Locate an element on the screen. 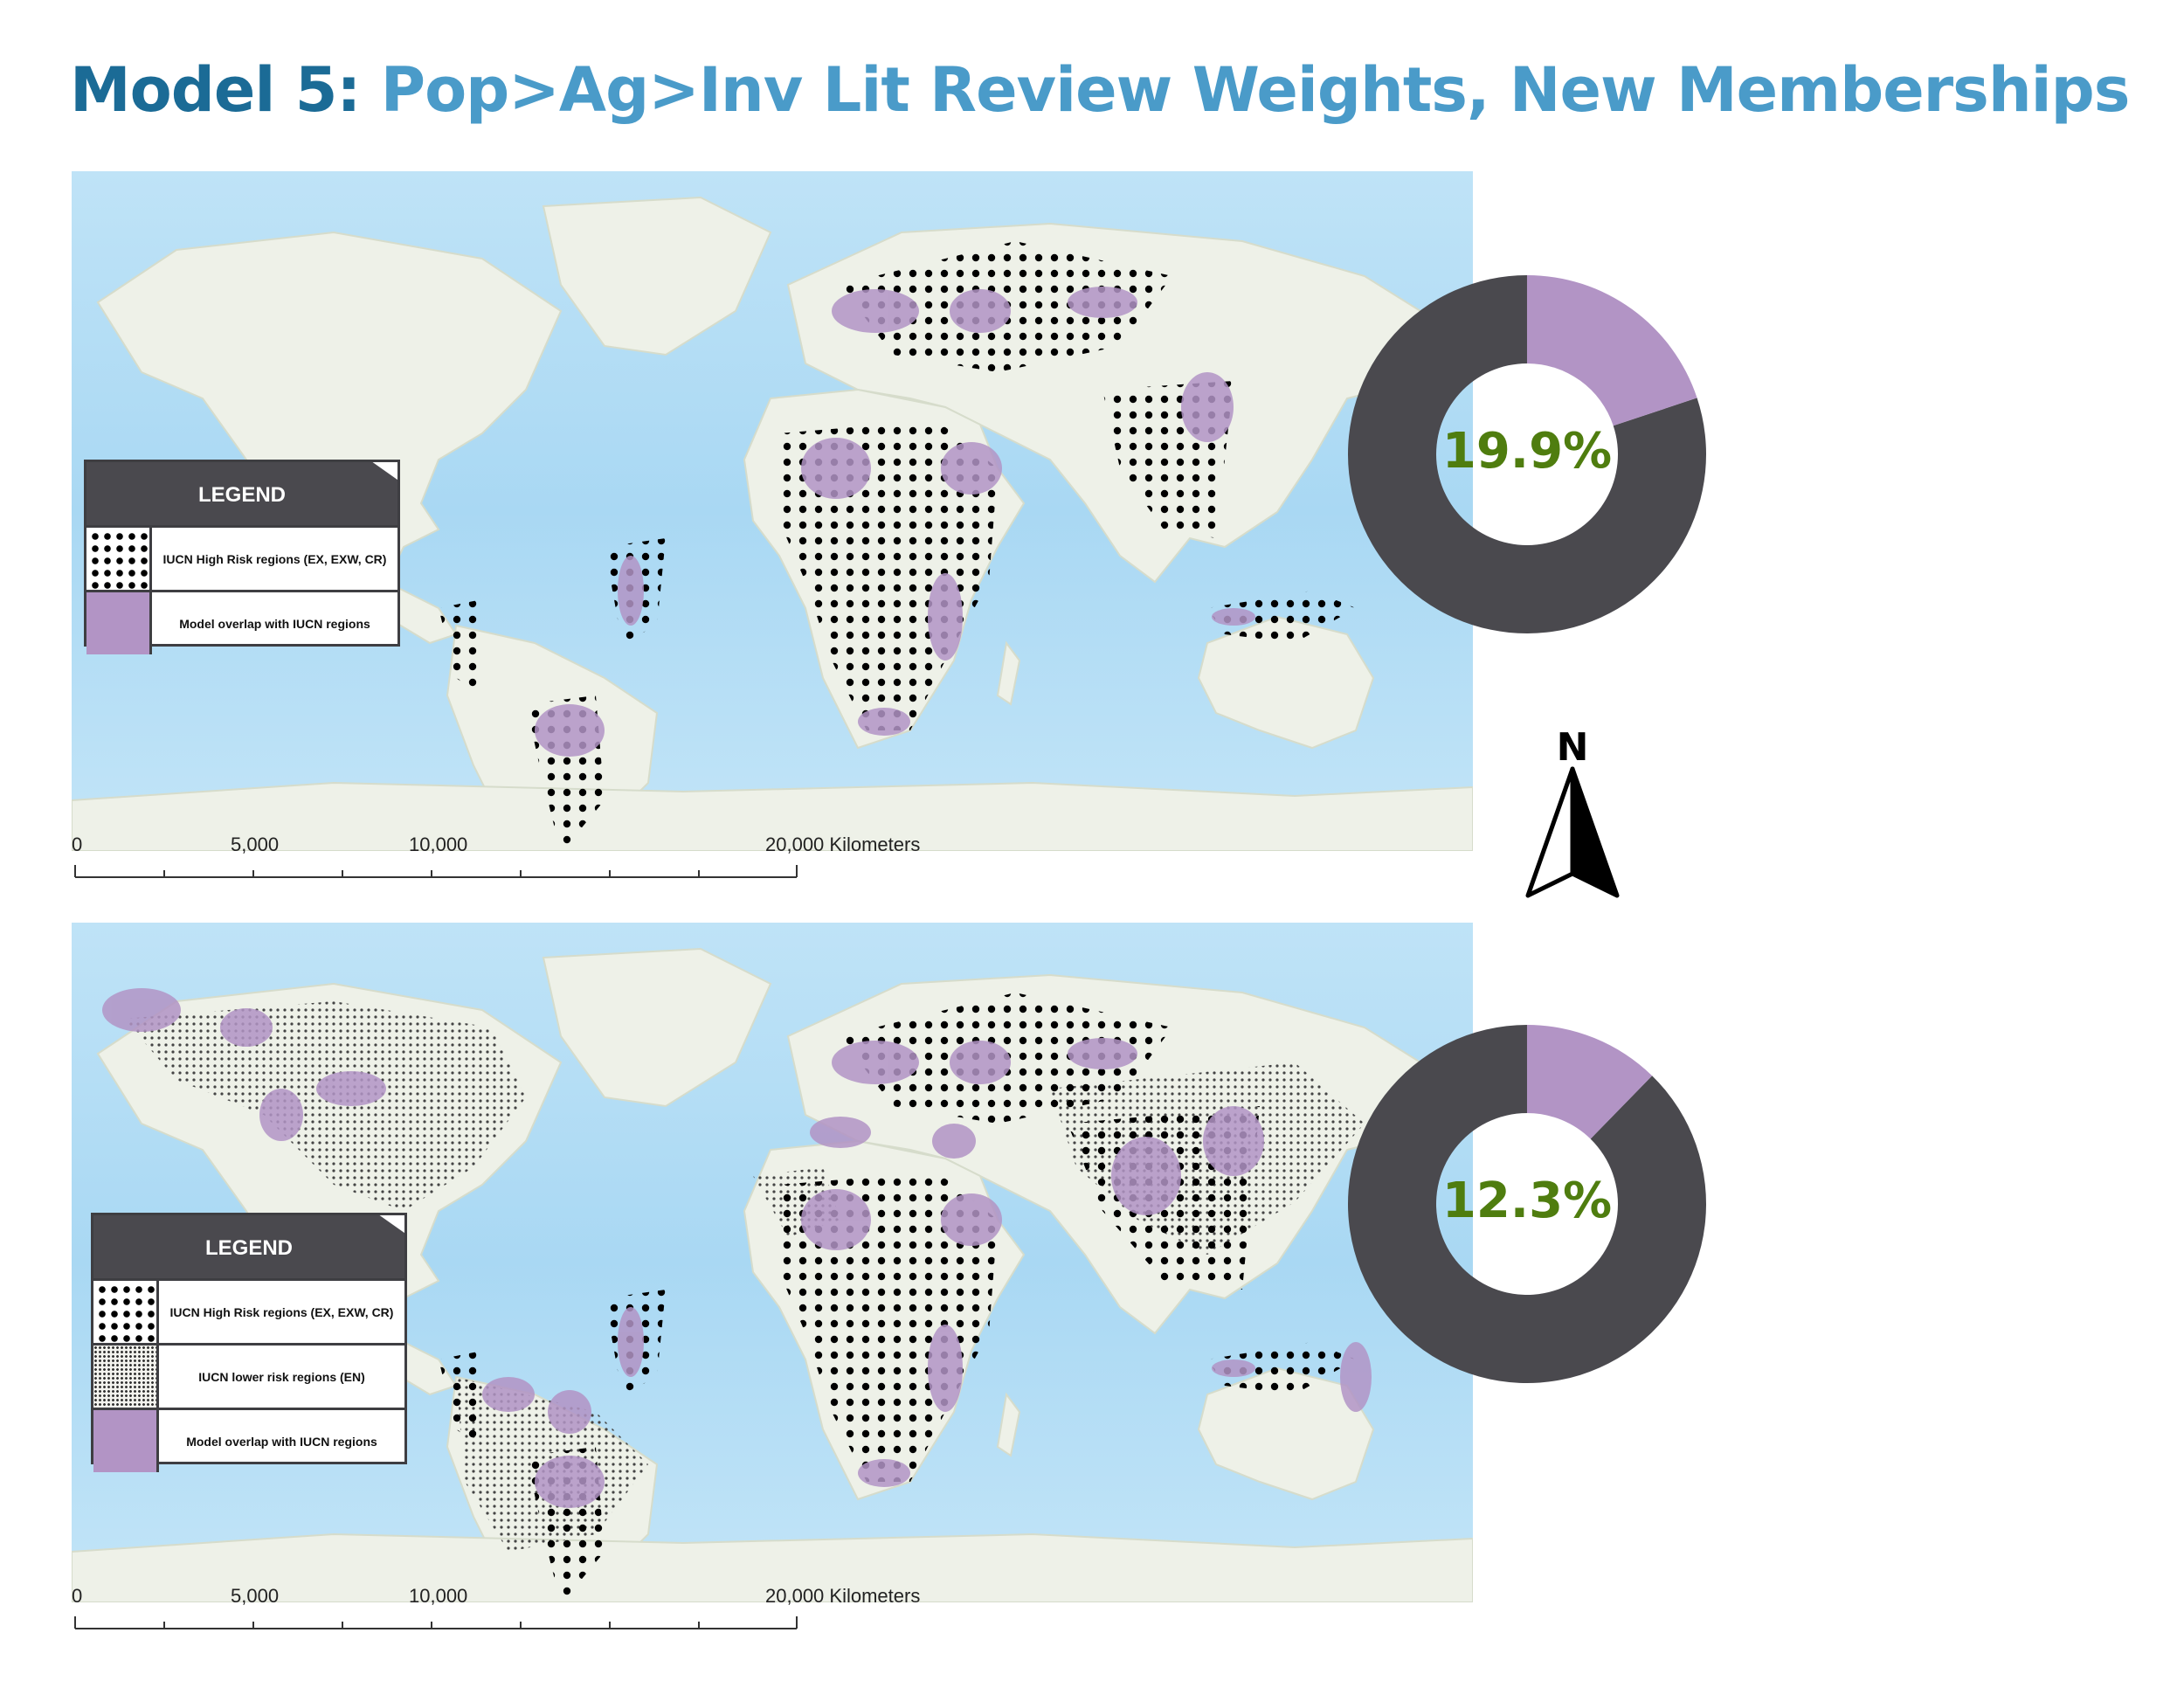 The height and width of the screenshot is (1688, 2184). north-arrow-icon: N is located at coordinates (1572, 811).